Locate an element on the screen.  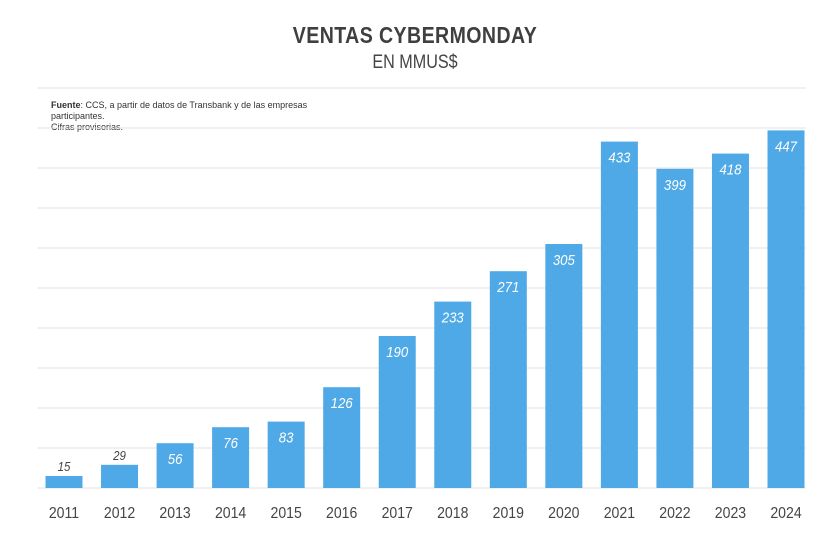
x-tick-label: 2011 is located at coordinates (64, 513).